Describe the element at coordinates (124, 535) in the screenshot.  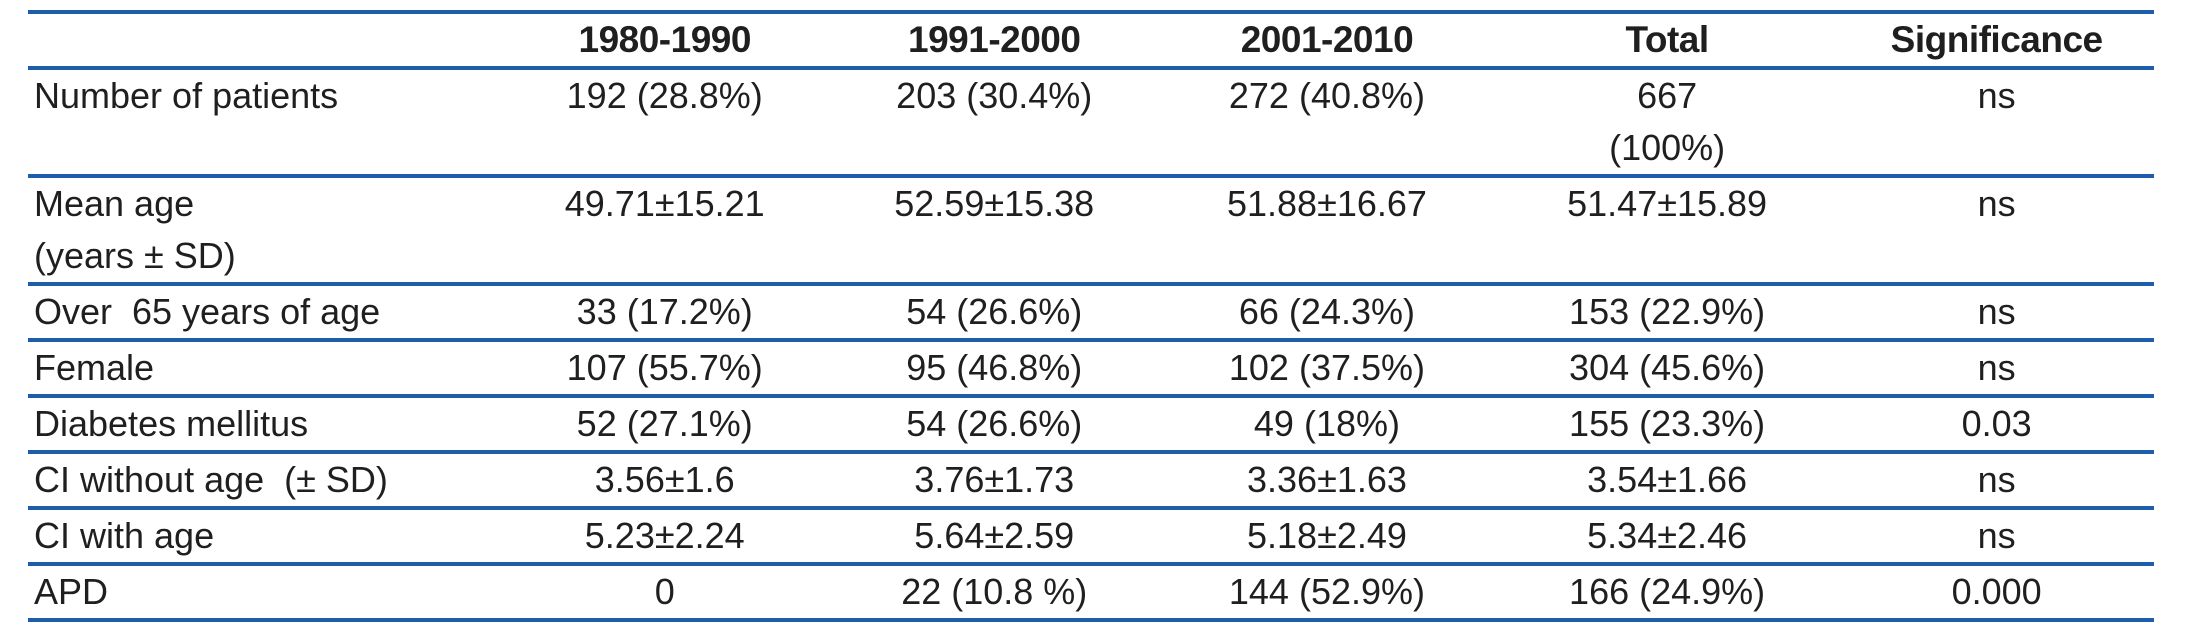
I see `row-label: CI with age` at that location.